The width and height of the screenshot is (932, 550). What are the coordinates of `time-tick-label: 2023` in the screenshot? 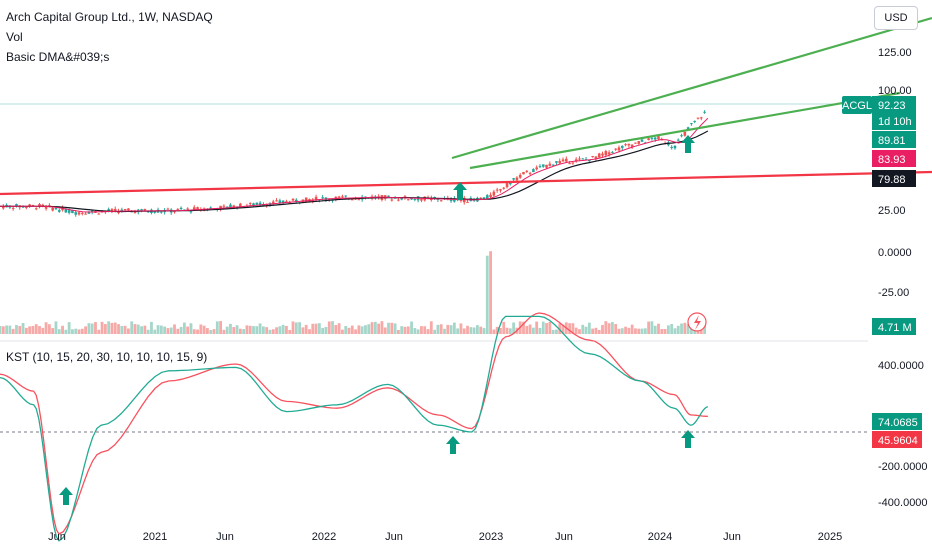 It's located at (491, 537).